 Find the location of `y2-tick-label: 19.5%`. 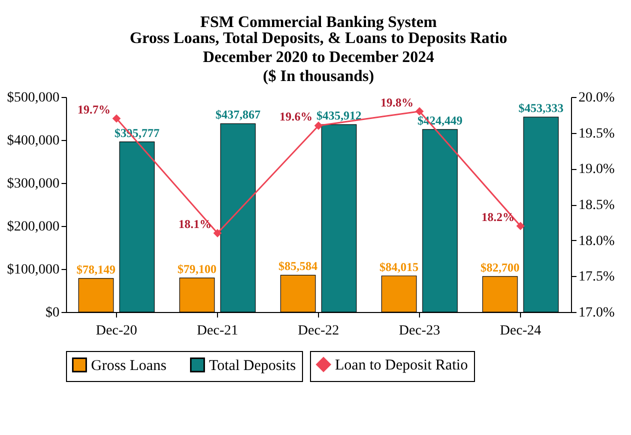

y2-tick-label: 19.5% is located at coordinates (596, 134).